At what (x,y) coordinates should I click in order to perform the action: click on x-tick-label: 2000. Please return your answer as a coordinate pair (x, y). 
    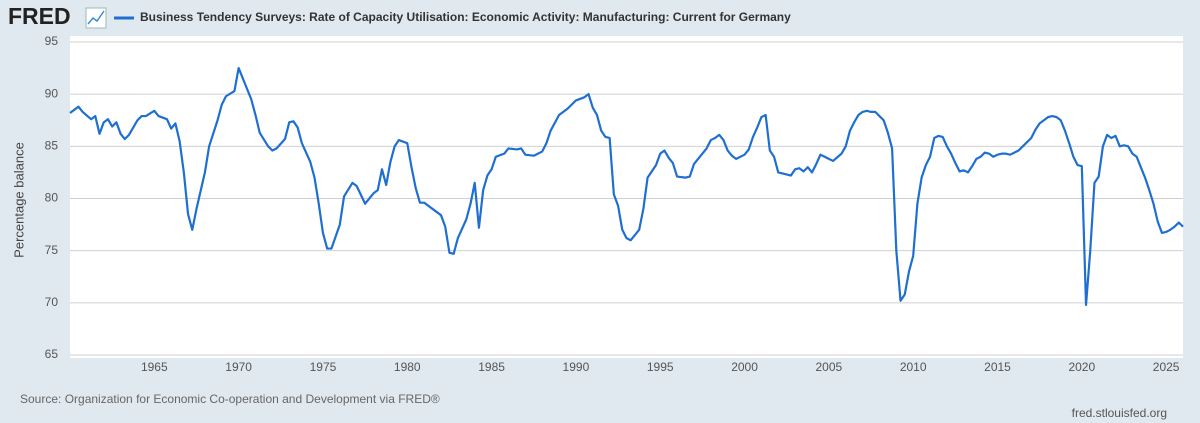
    Looking at the image, I should click on (744, 367).